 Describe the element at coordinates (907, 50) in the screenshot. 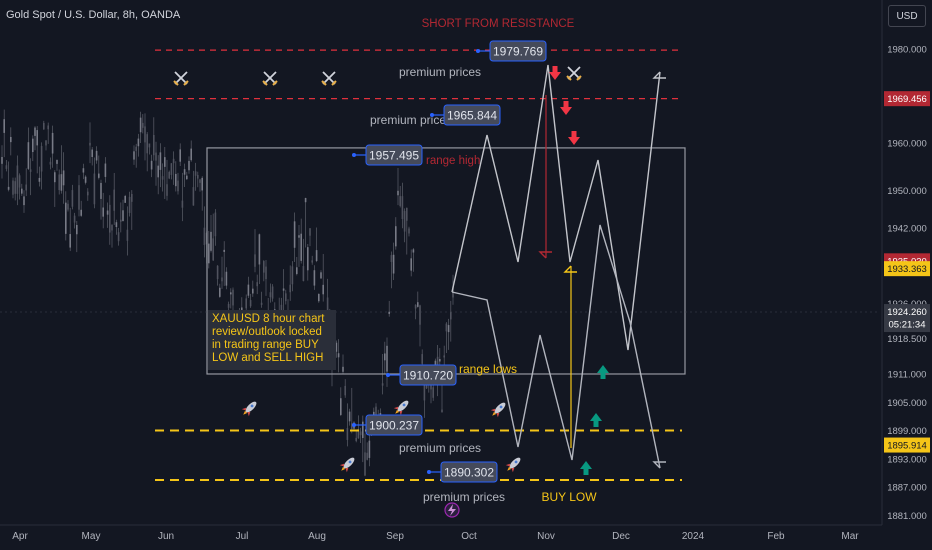

I see `y-tick-label: 1980.000` at that location.